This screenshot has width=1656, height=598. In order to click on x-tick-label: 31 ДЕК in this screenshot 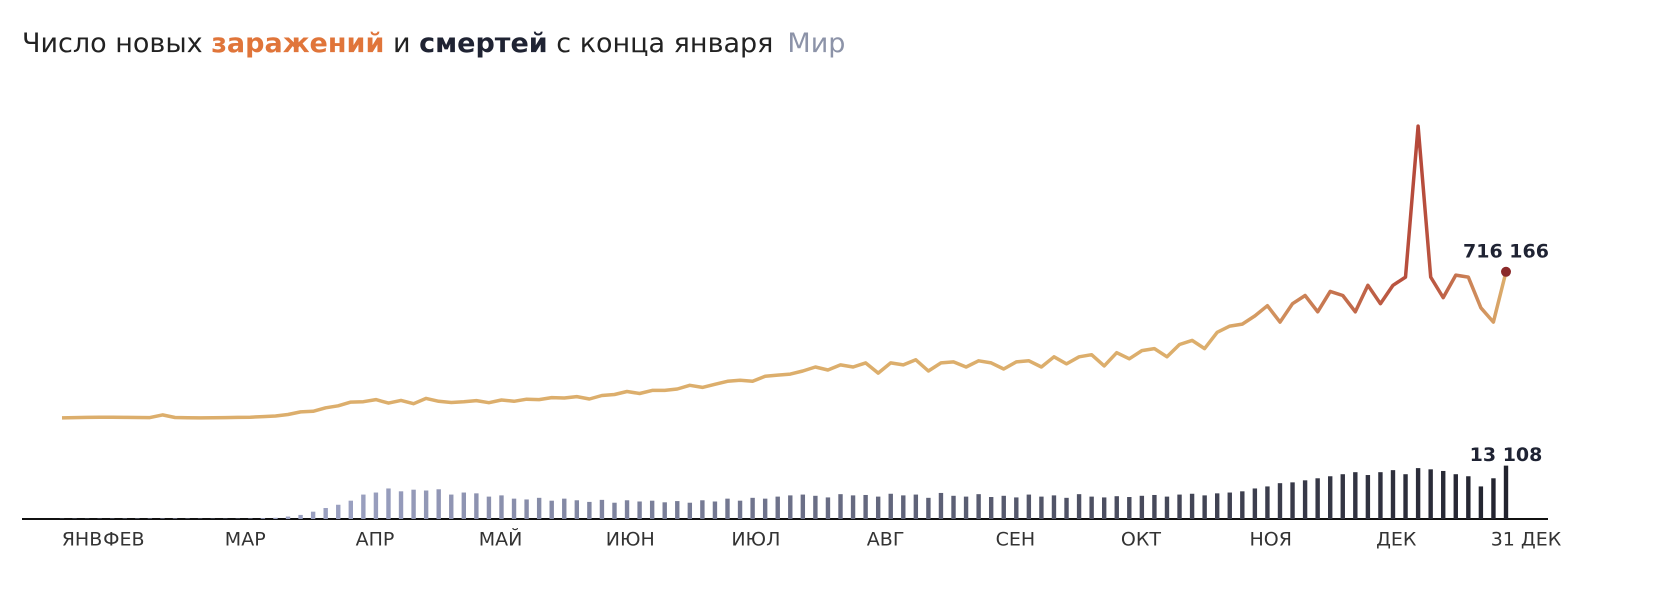, I will do `click(1526, 540)`.